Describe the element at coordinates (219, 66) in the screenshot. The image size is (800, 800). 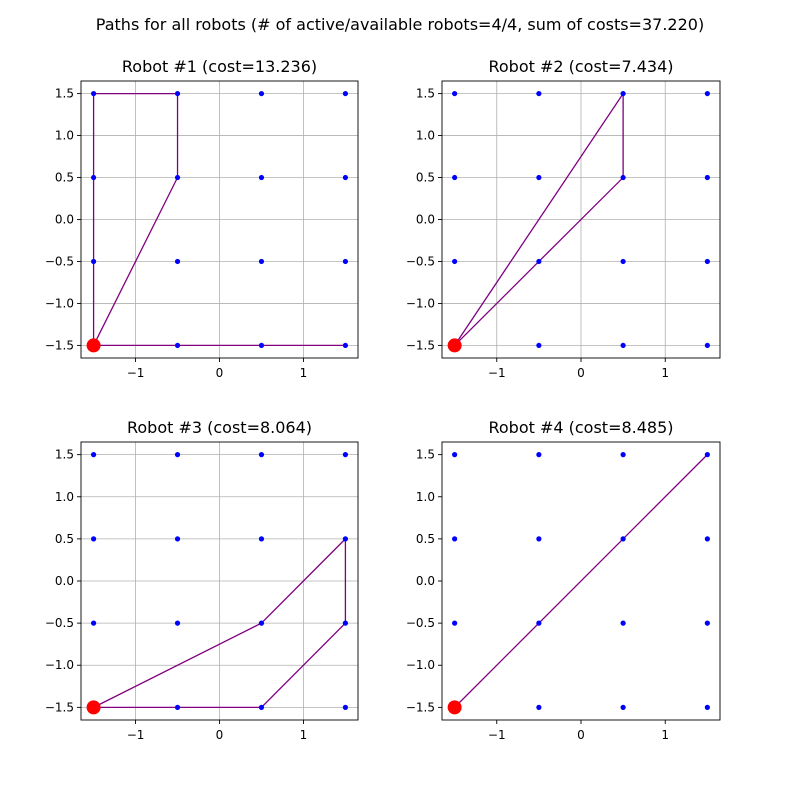
I see `subplot-title: Robot #1 (cost=13.236)` at that location.